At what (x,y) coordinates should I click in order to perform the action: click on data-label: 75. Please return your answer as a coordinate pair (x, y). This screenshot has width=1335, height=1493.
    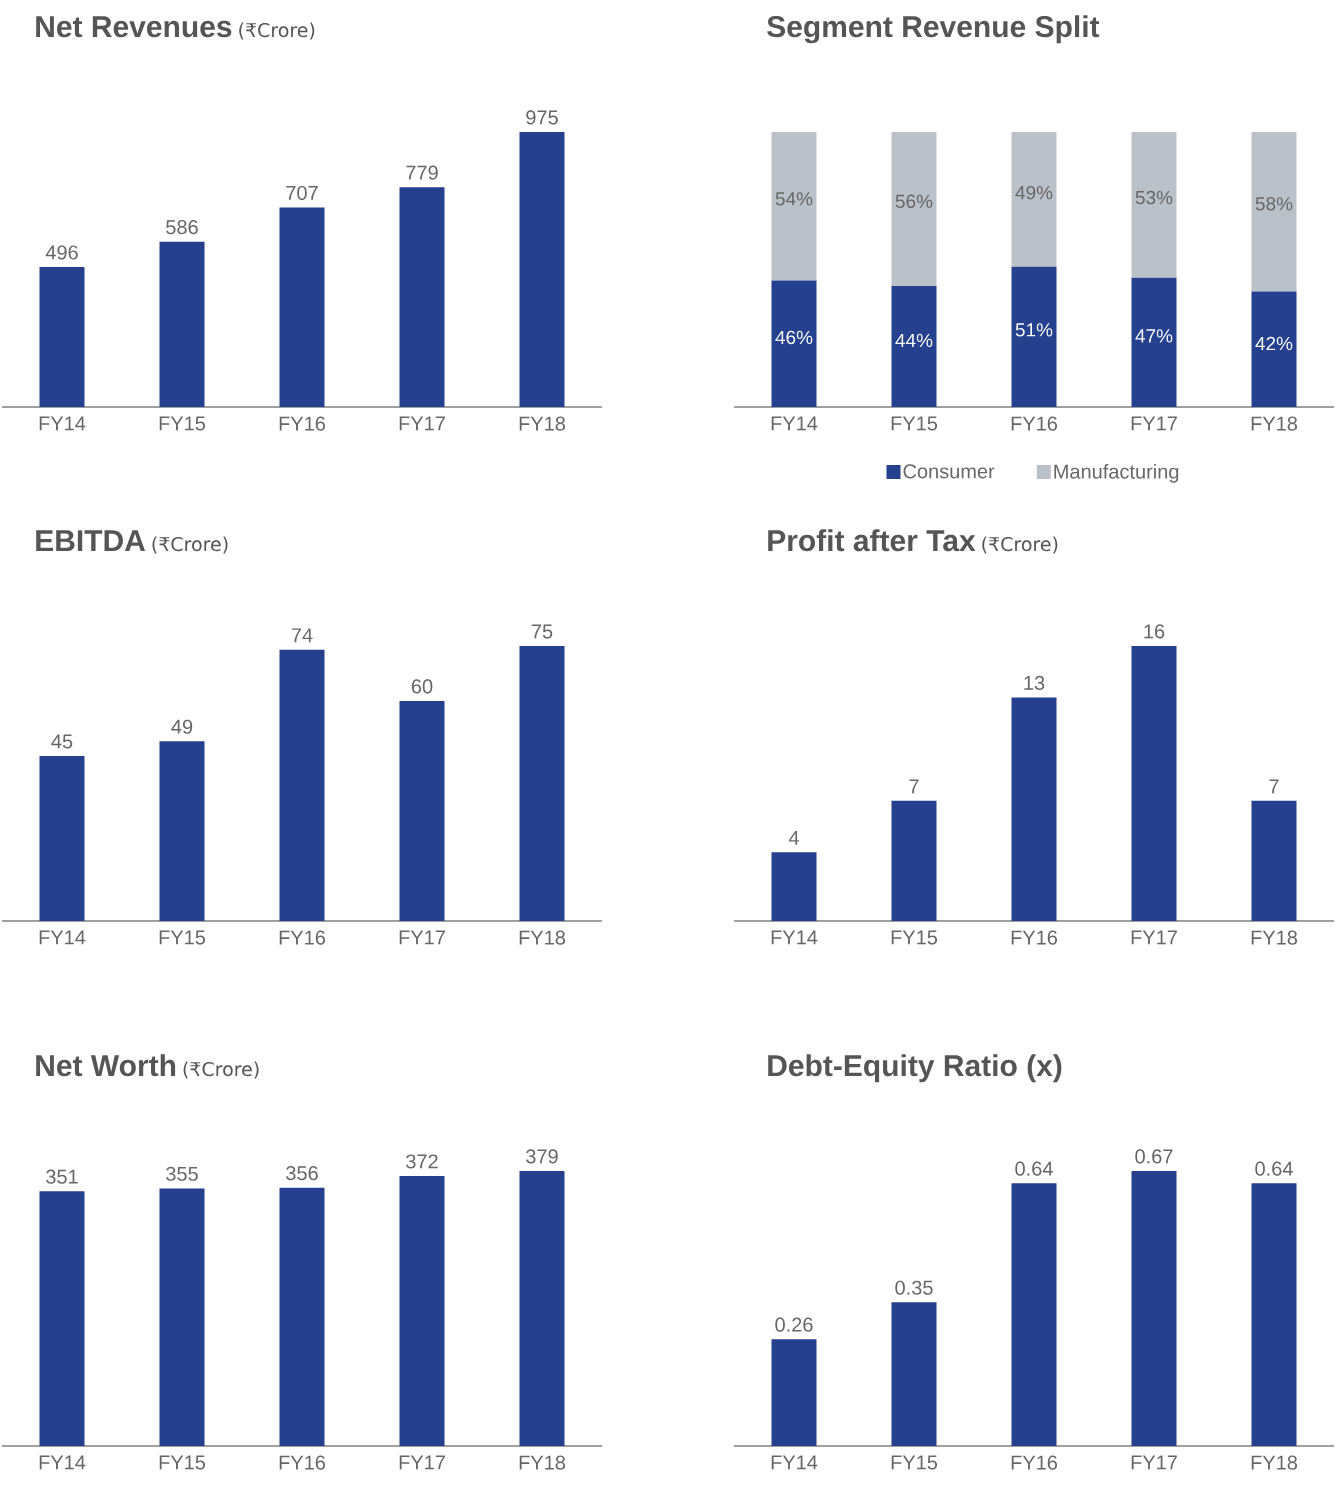
    Looking at the image, I should click on (542, 631).